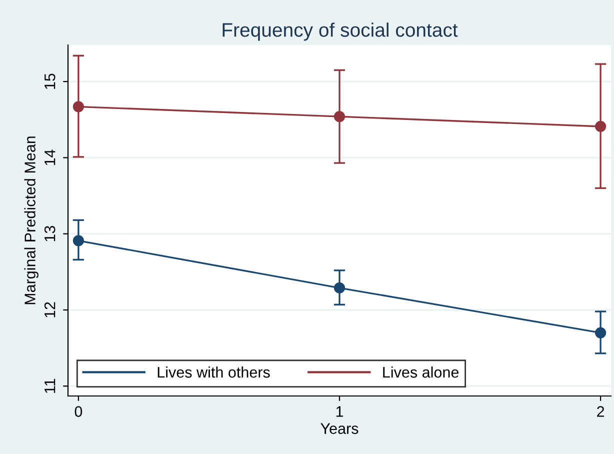  Describe the element at coordinates (50, 158) in the screenshot. I see `y-tick-label: 14` at that location.